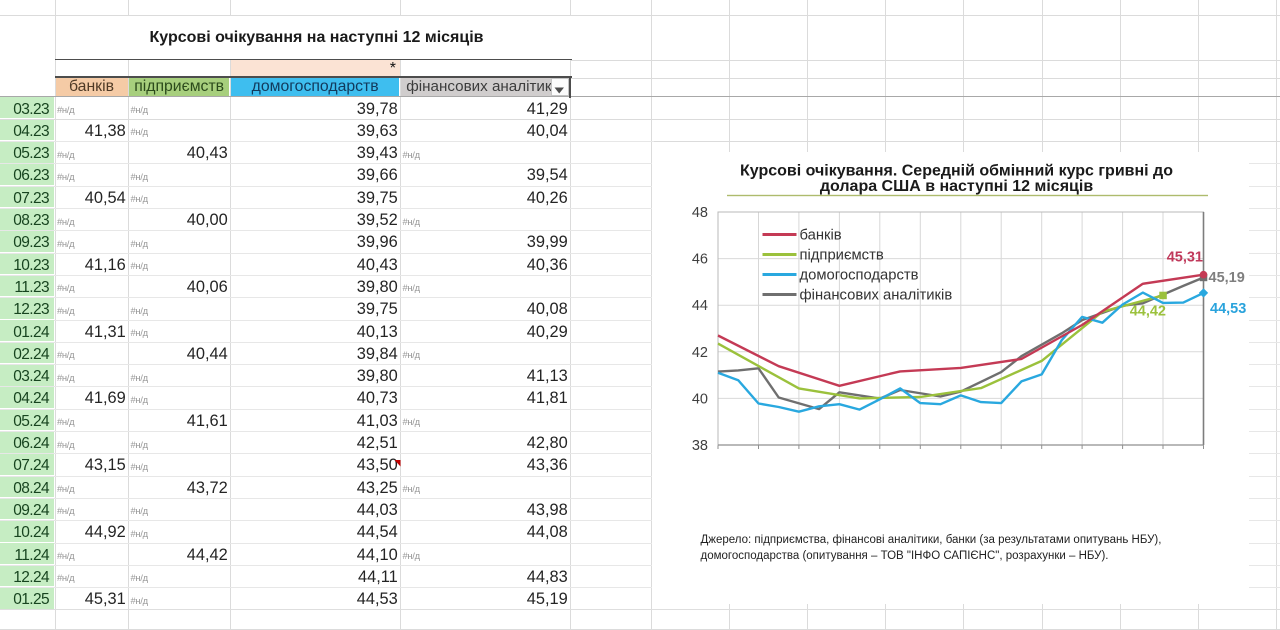 This screenshot has width=1280, height=630. Describe the element at coordinates (1227, 278) in the screenshot. I see `svg-text: 45,19` at that location.